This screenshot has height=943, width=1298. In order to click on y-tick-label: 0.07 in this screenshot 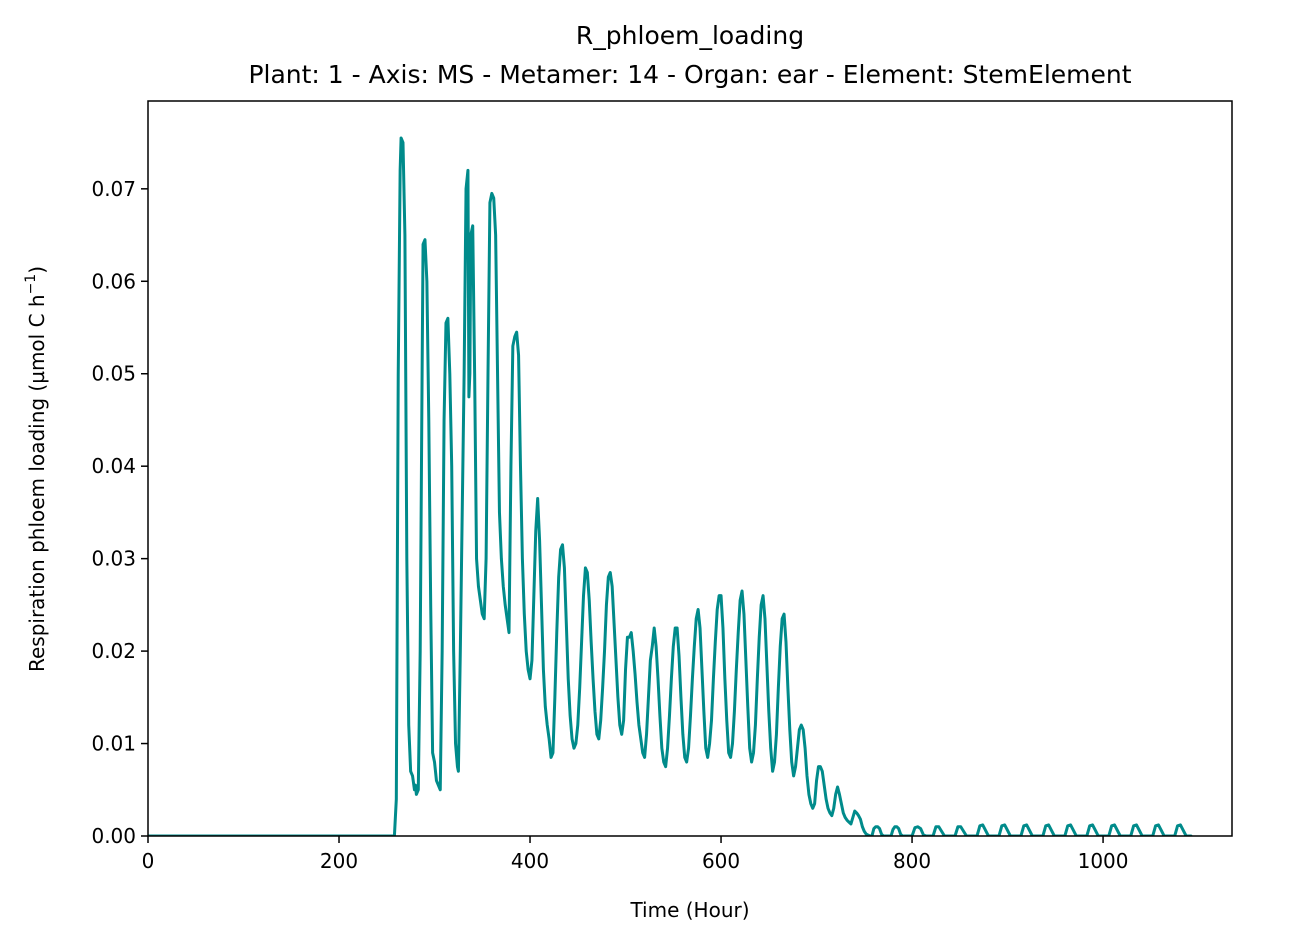, I will do `click(113, 189)`.